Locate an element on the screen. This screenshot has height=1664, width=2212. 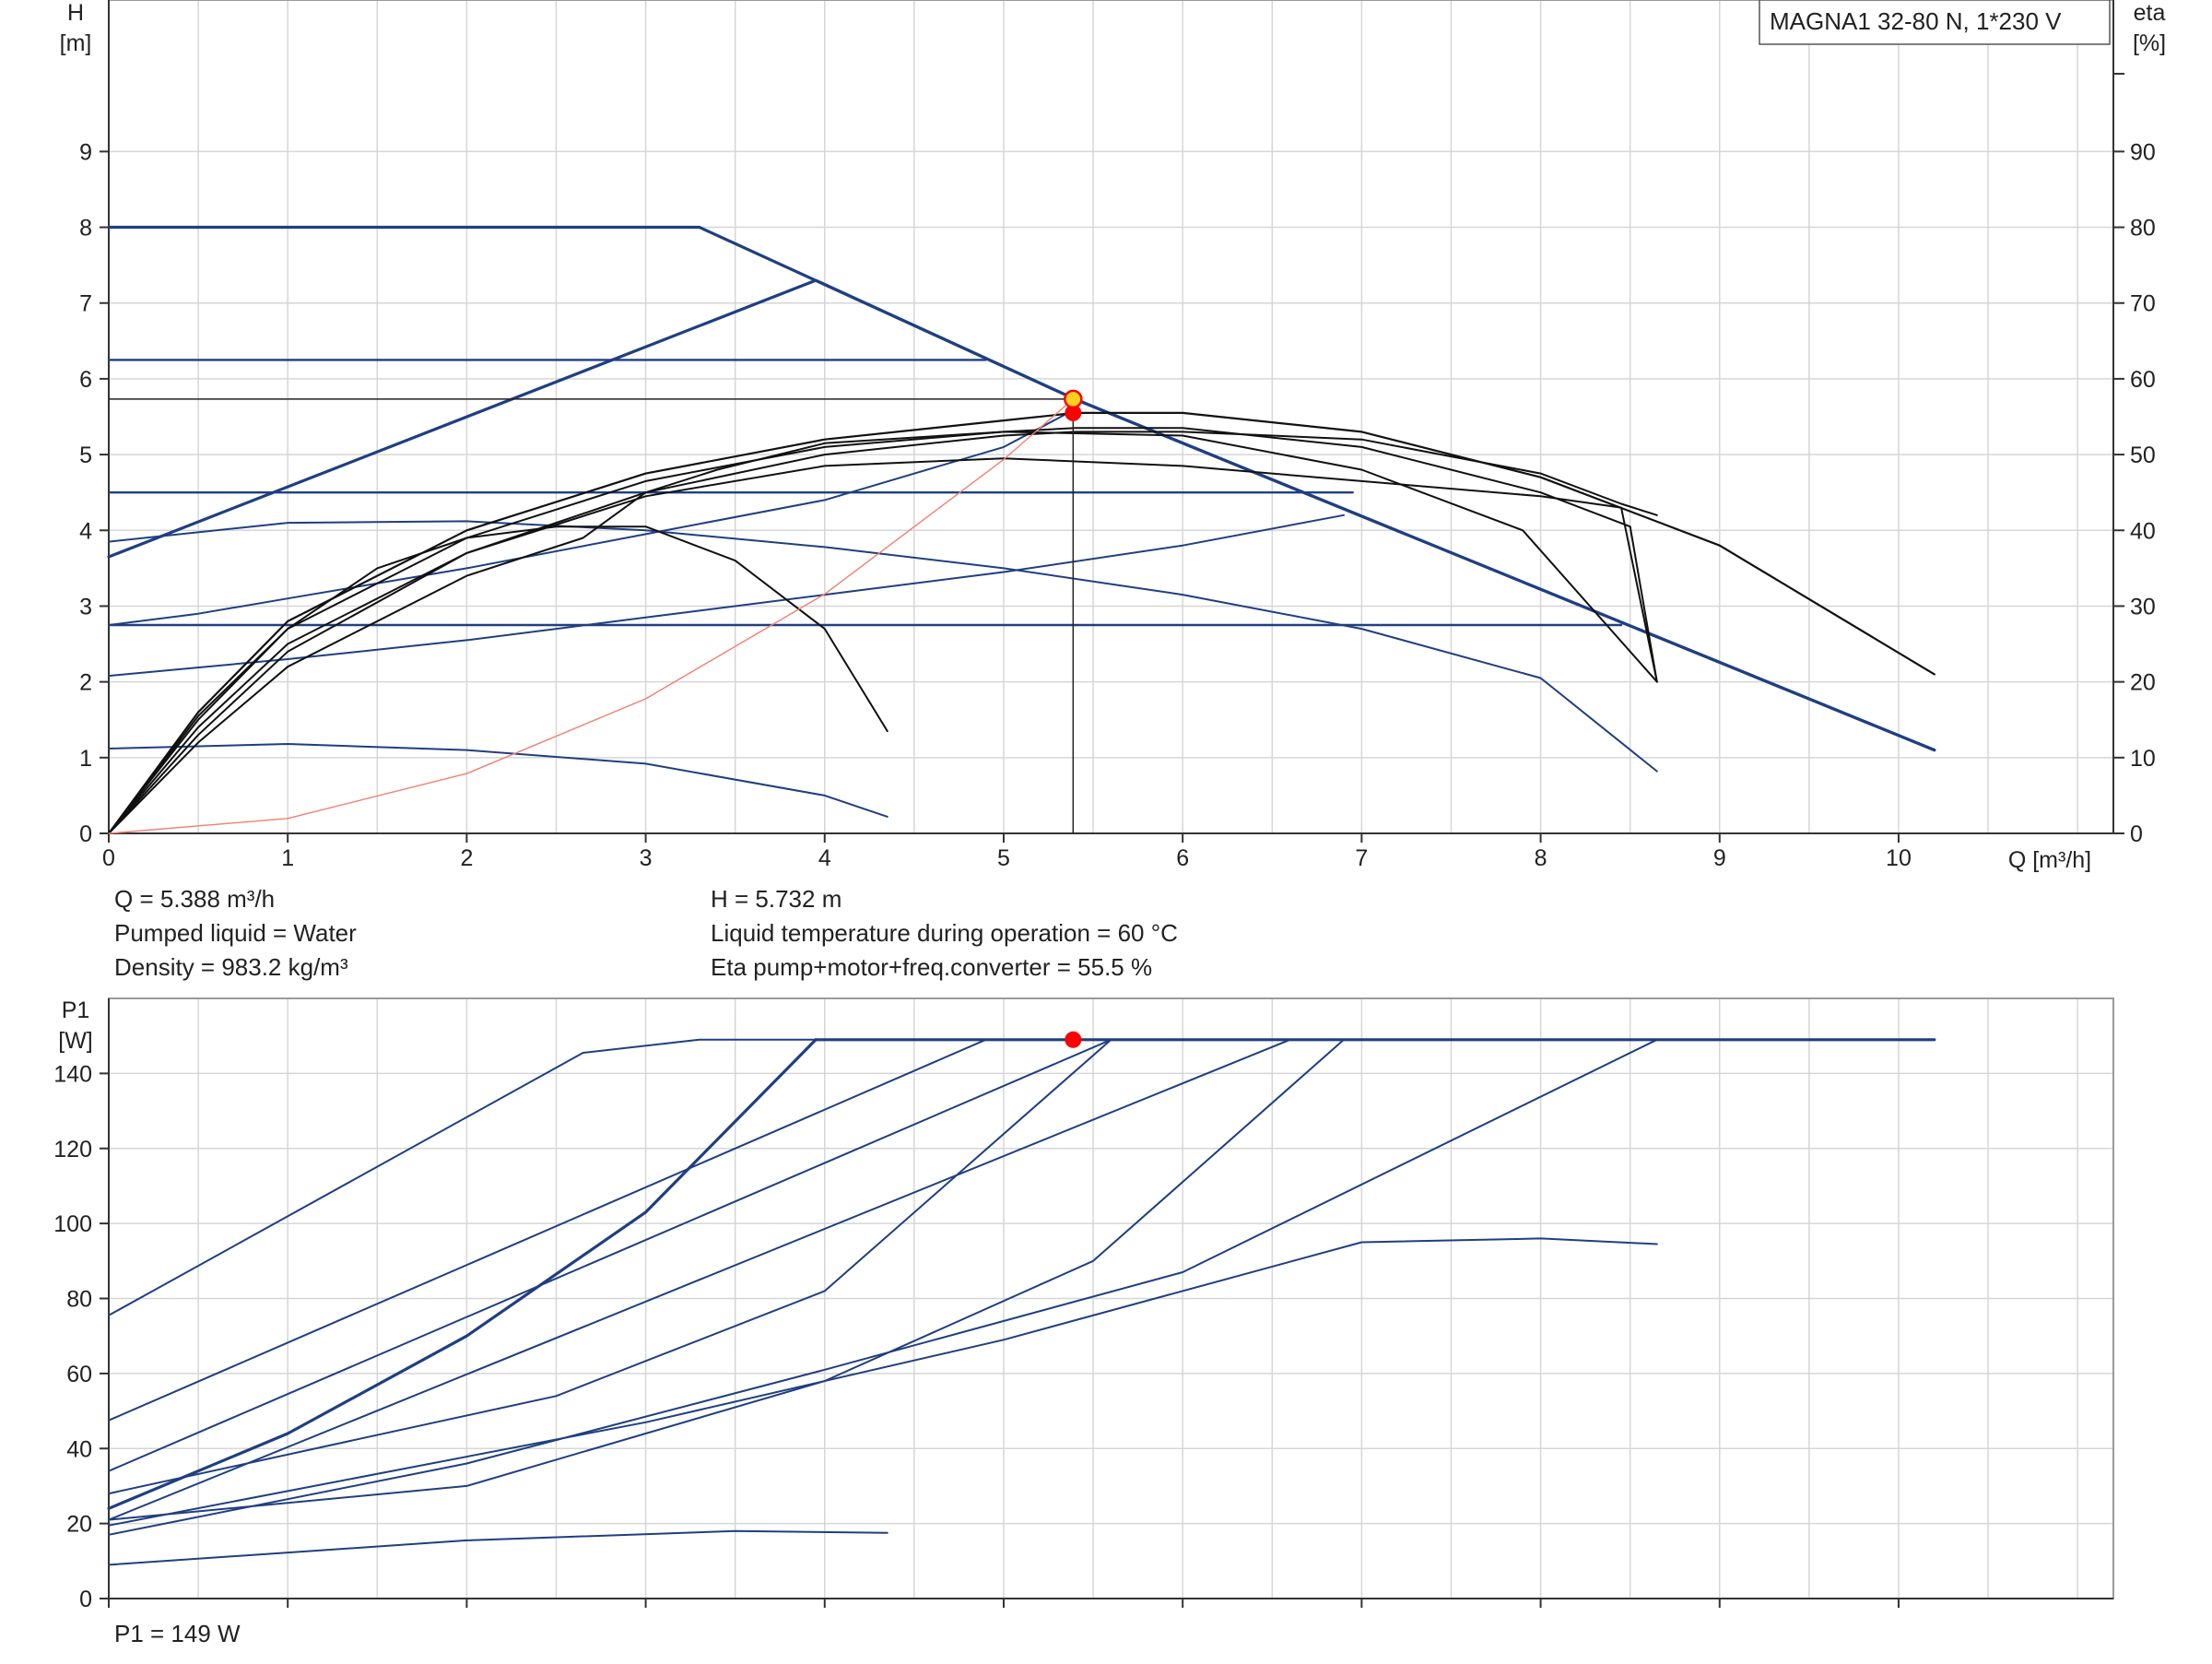
head-x-tick-label: 5 is located at coordinates (1003, 858).